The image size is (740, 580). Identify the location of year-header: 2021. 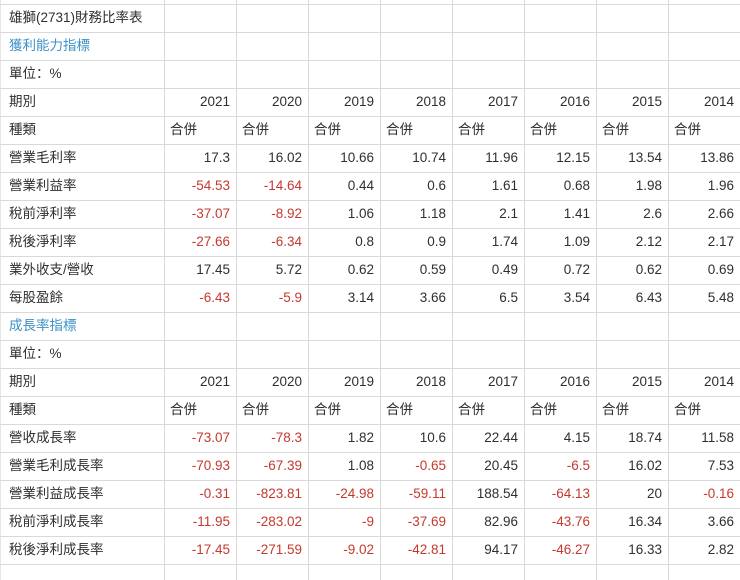
(201, 383).